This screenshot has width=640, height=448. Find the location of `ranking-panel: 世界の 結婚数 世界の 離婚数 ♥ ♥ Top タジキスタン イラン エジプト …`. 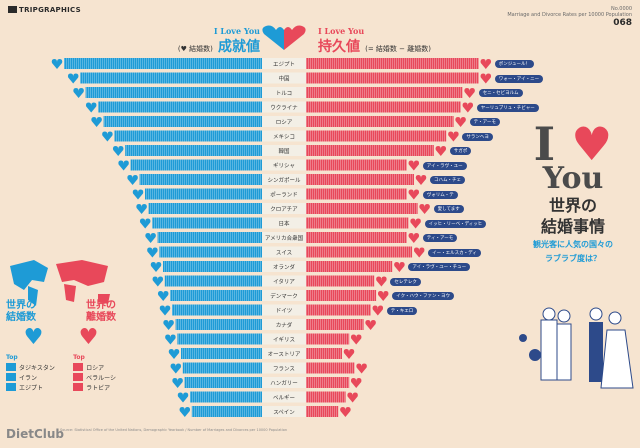

ranking-panel: 世界の 結婚数 世界の 離婚数 ♥ ♥ Top タジキスタン イラン エジプト … is located at coordinates (61, 346).